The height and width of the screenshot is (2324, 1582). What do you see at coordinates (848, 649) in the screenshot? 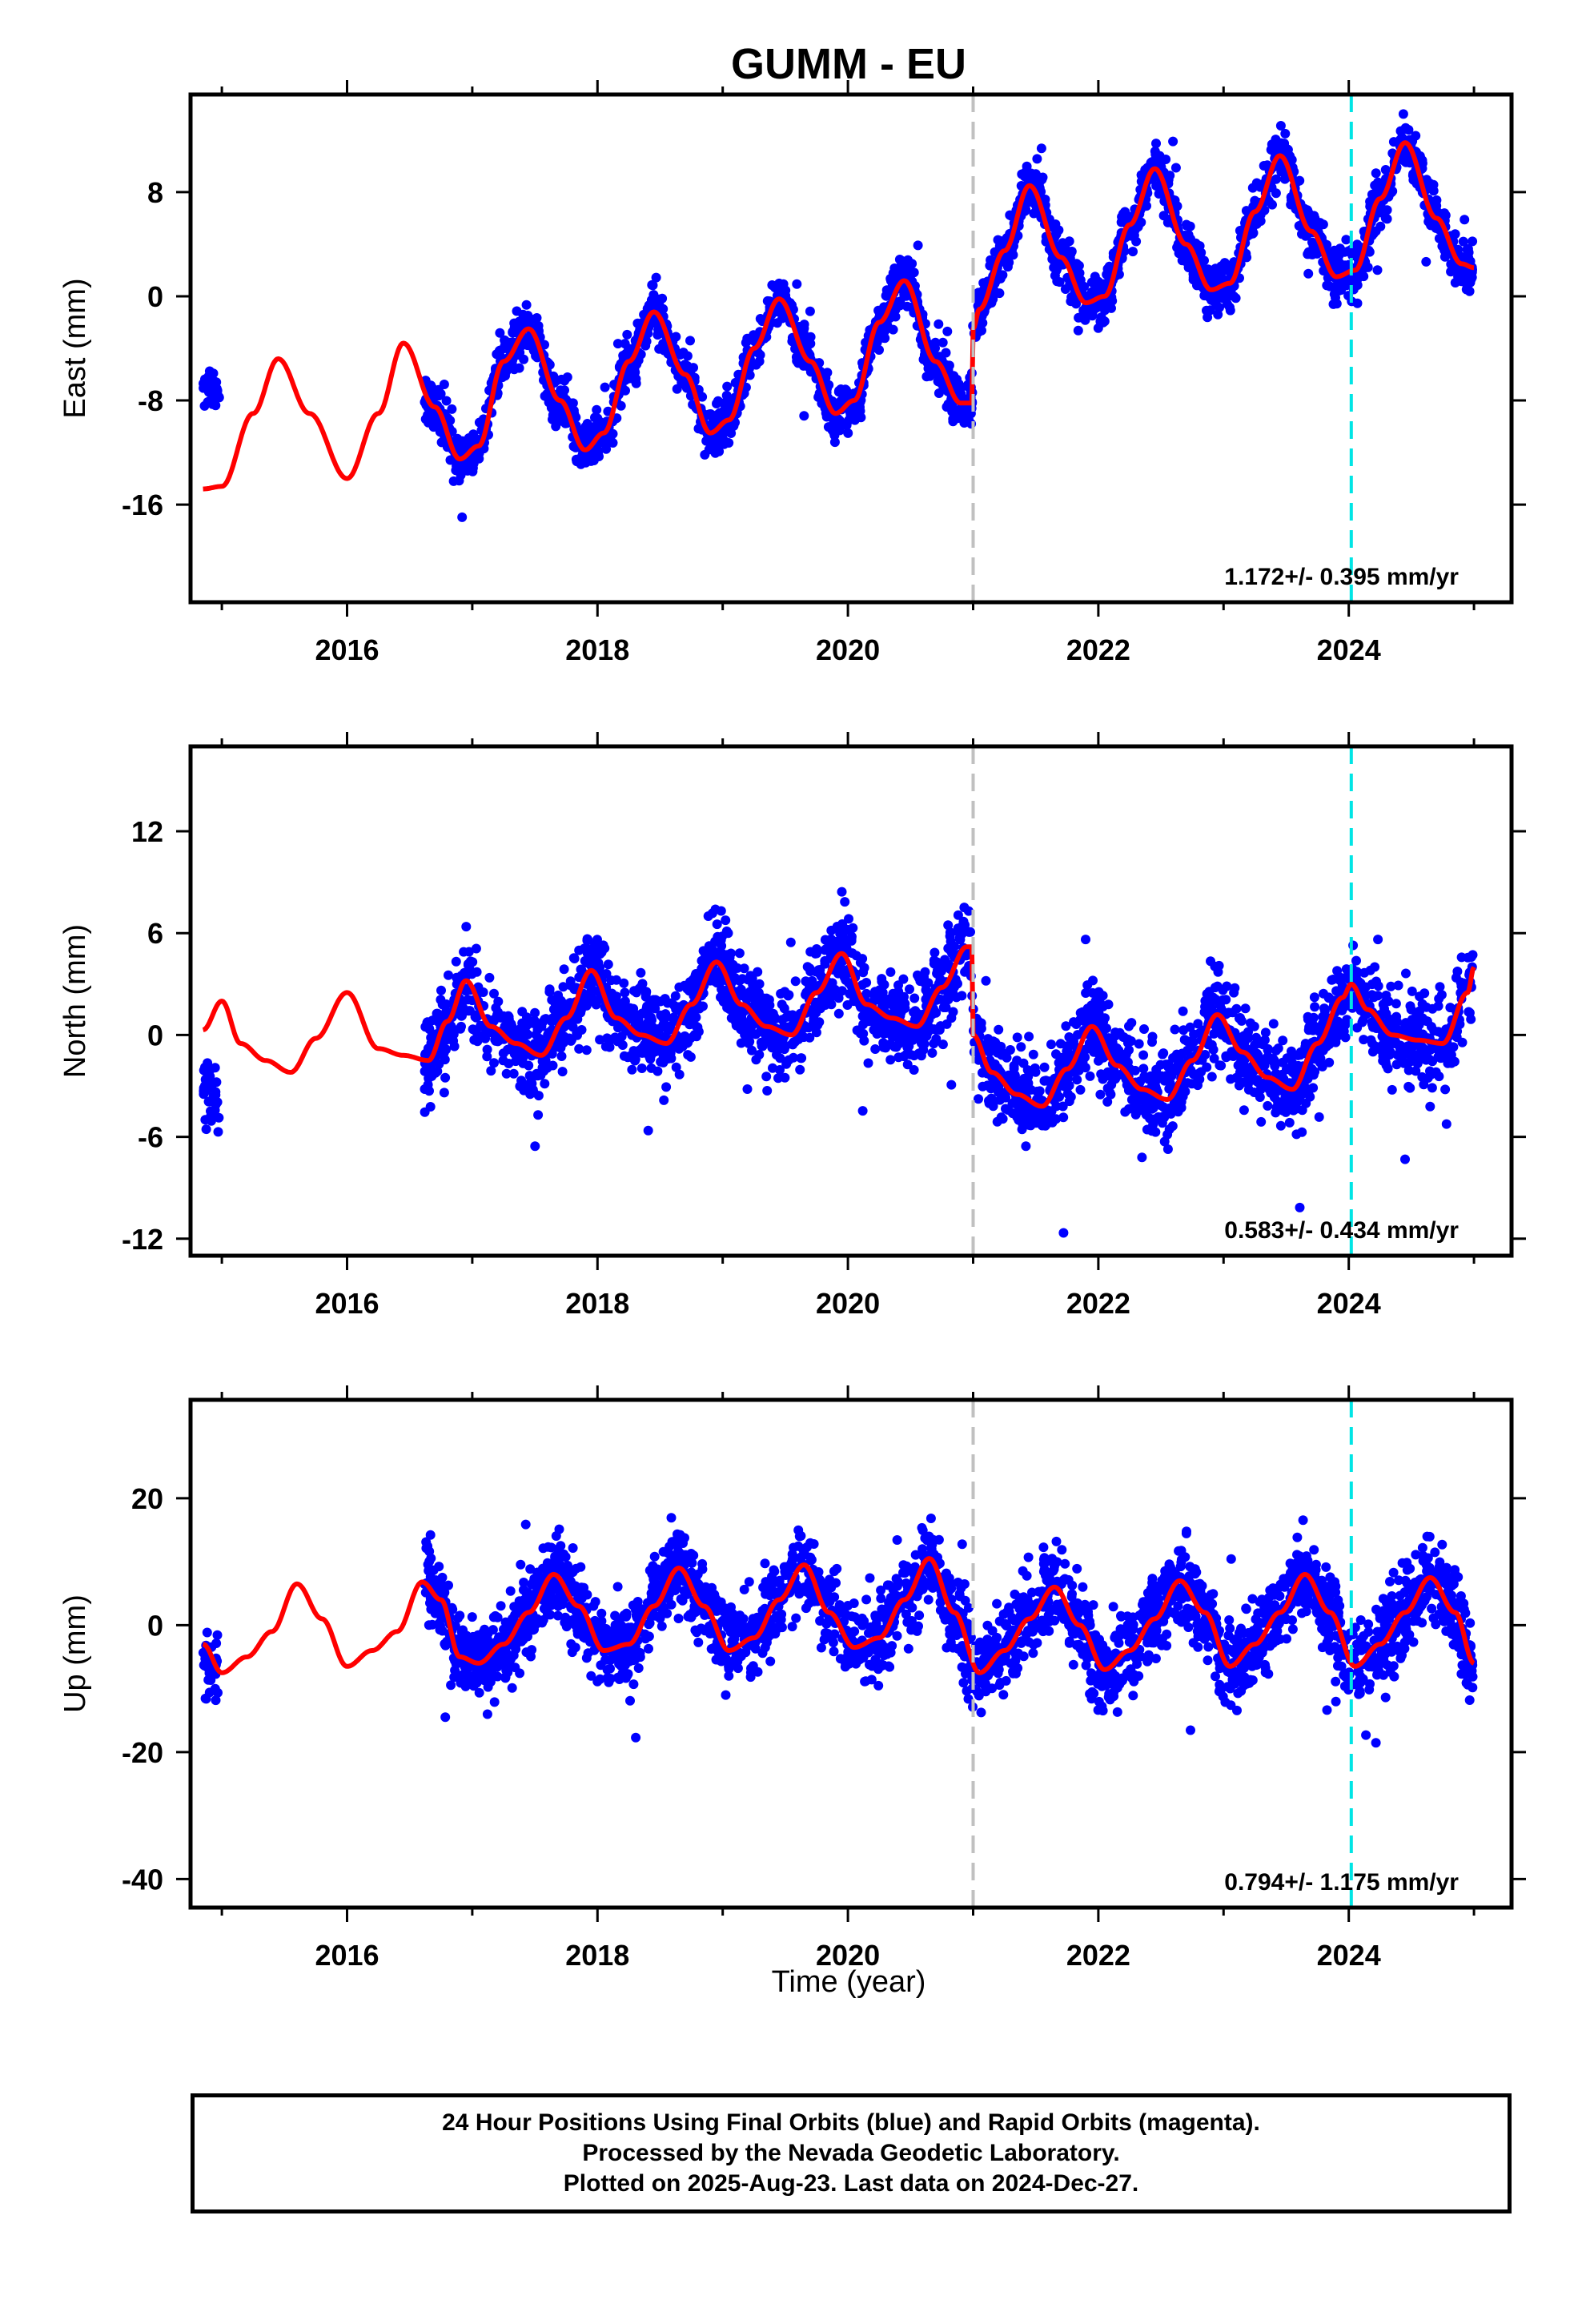
I see `x-tick-label: 2020` at bounding box center [848, 649].